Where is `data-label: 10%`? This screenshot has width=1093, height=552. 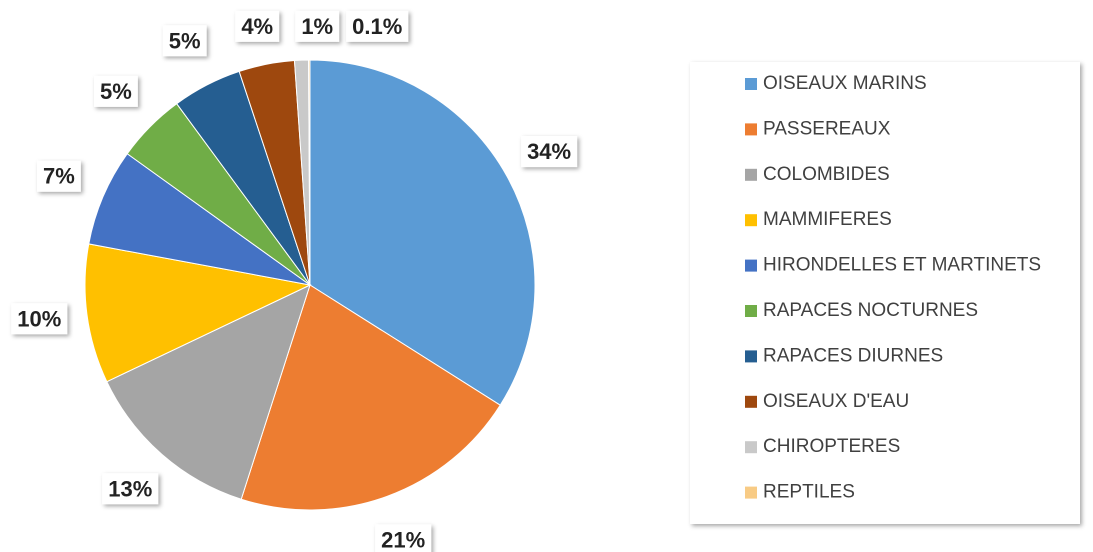
data-label: 10% is located at coordinates (39, 318).